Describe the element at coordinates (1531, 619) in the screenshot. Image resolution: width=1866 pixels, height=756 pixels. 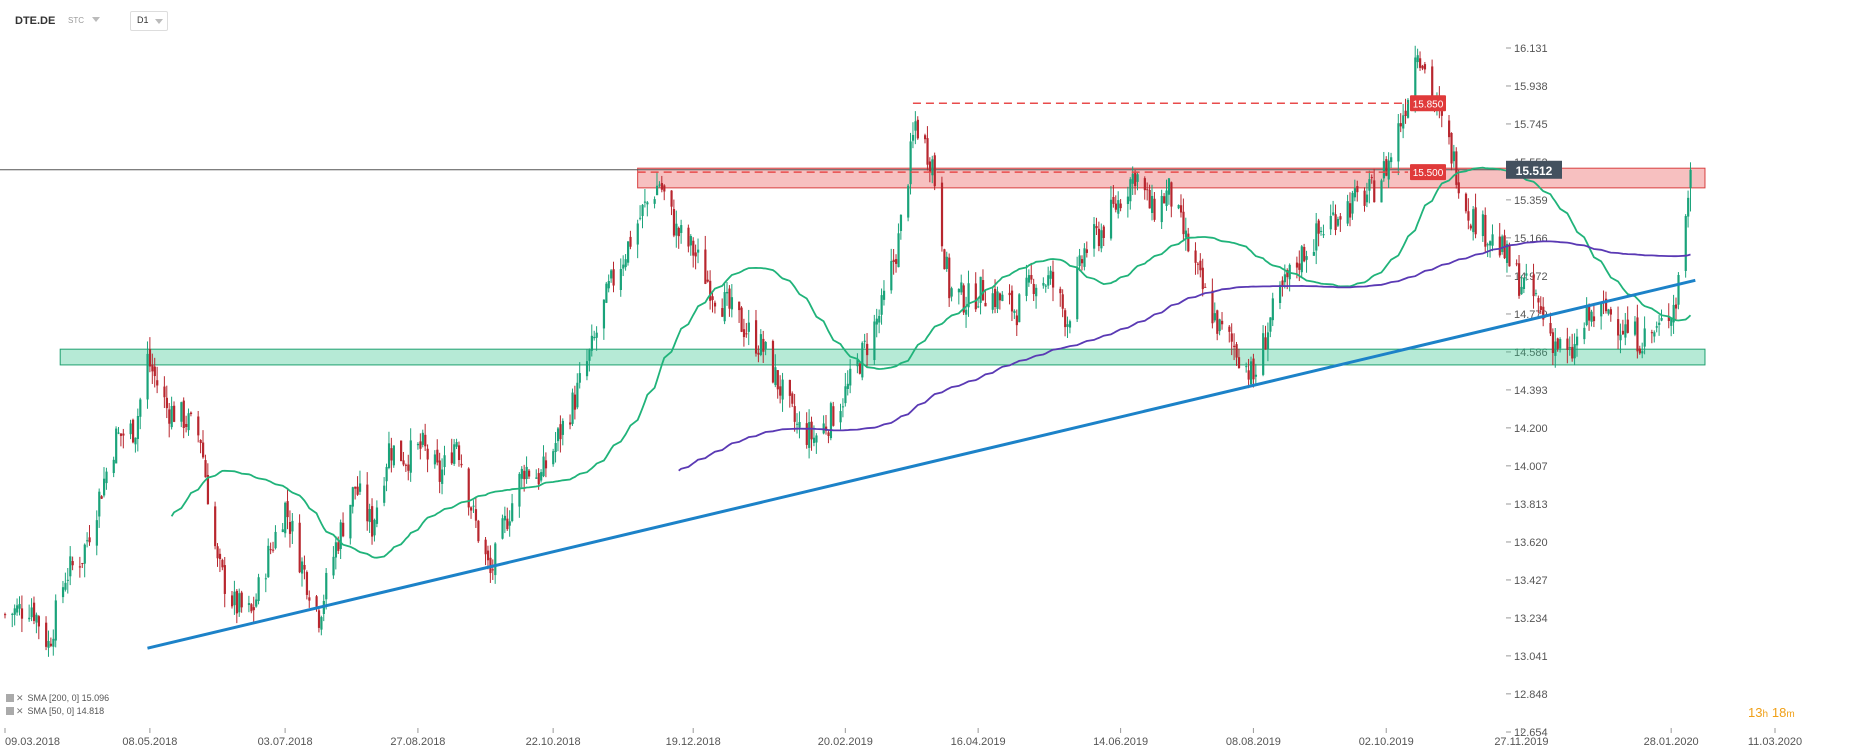
I see `y-tick-label: 13.234` at that location.